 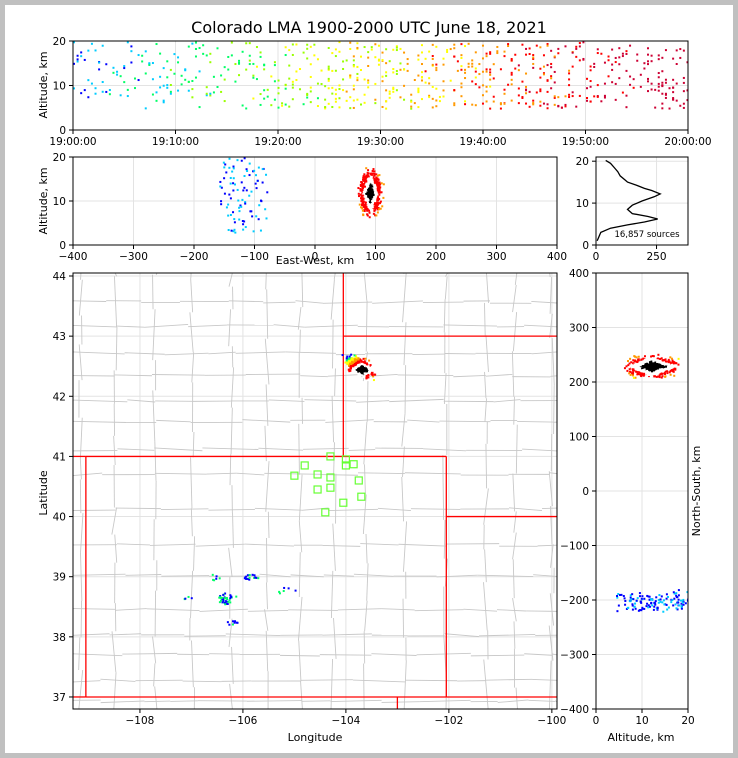 I want to click on station-marker, so click(x=294, y=475).